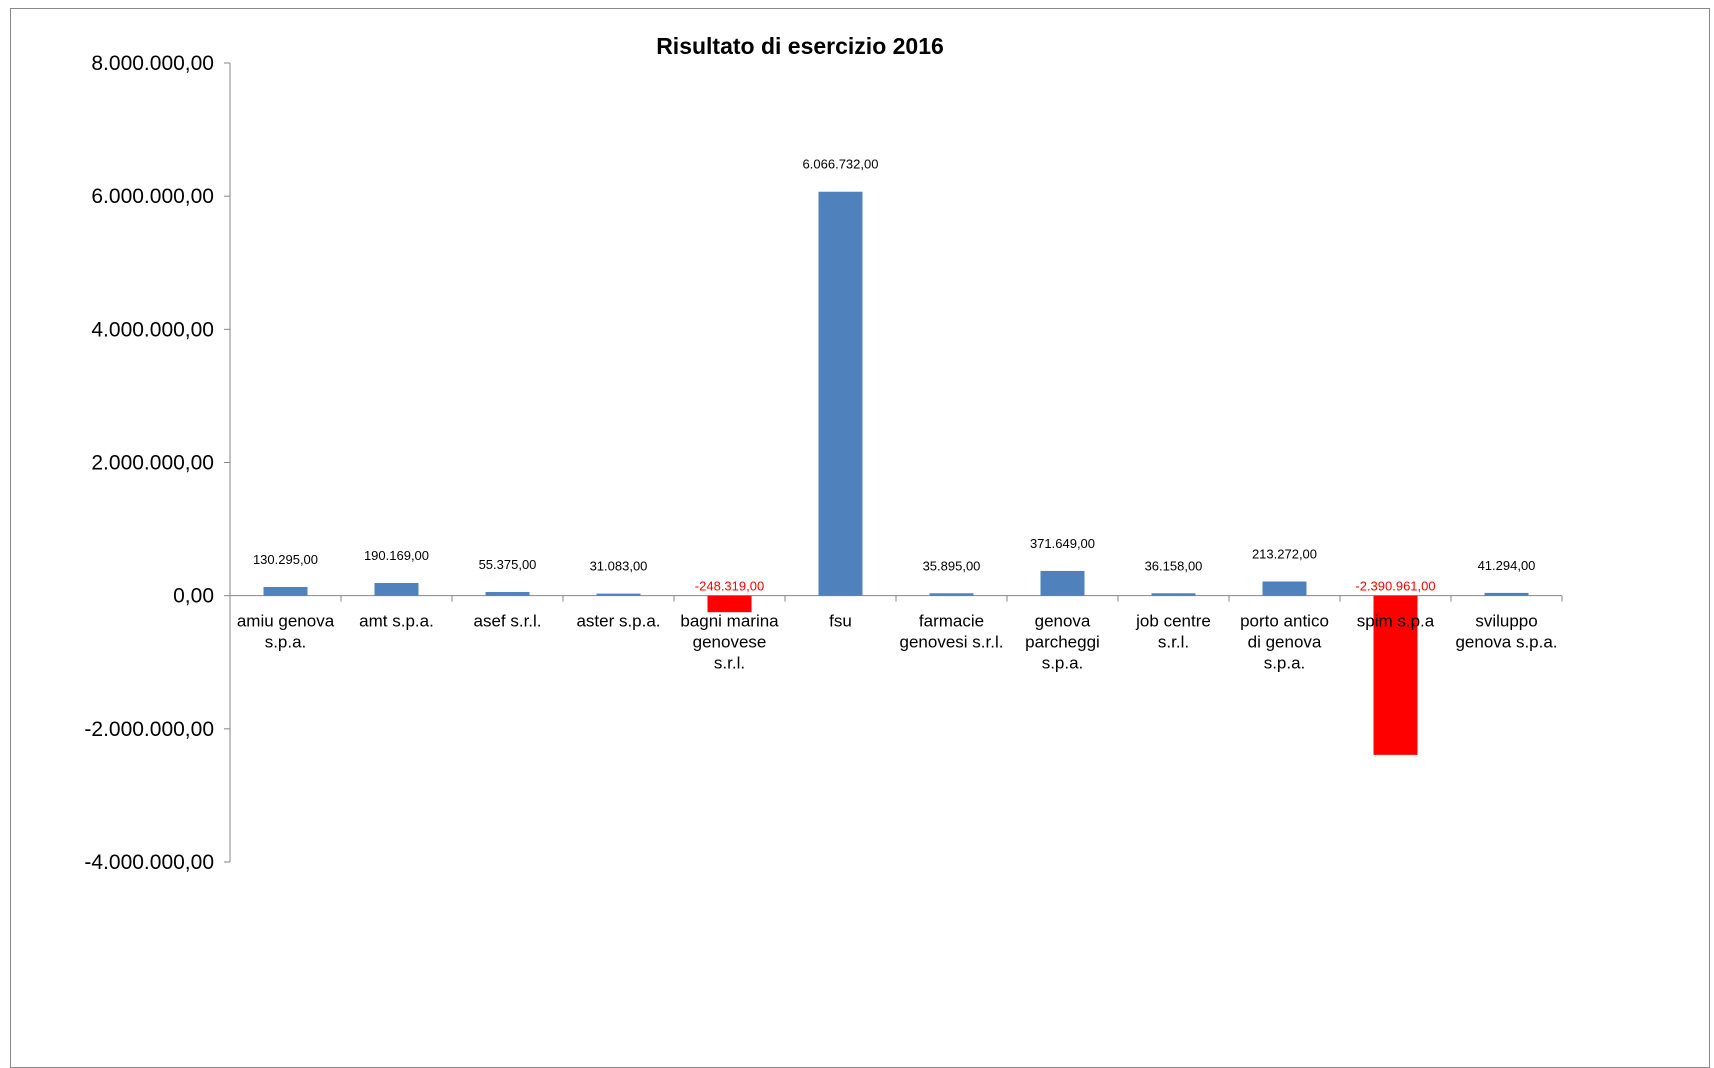 This screenshot has width=1714, height=1068. Describe the element at coordinates (729, 621) in the screenshot. I see `category-label-line: bagni marina` at that location.